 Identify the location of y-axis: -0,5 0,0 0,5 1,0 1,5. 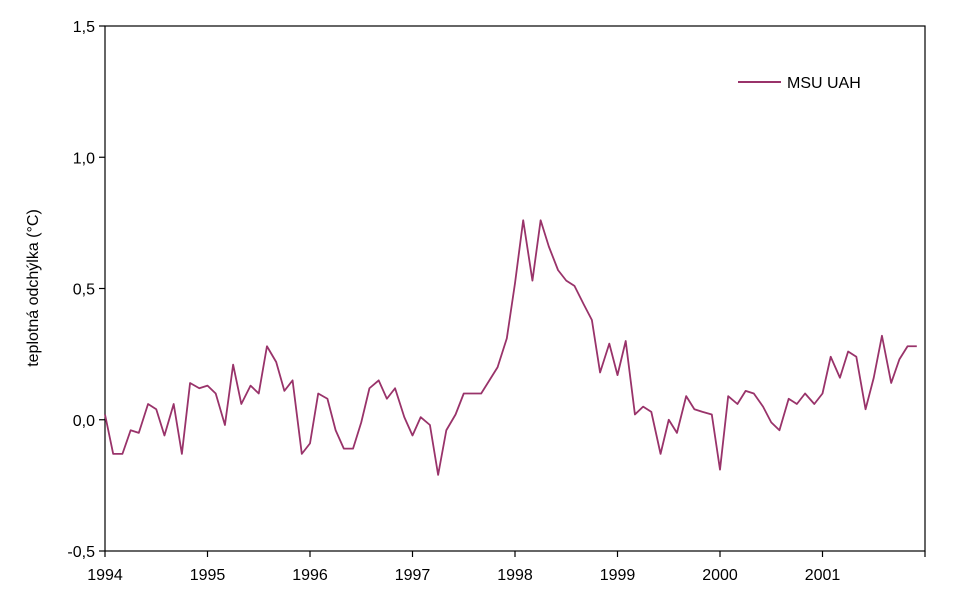
(86, 290).